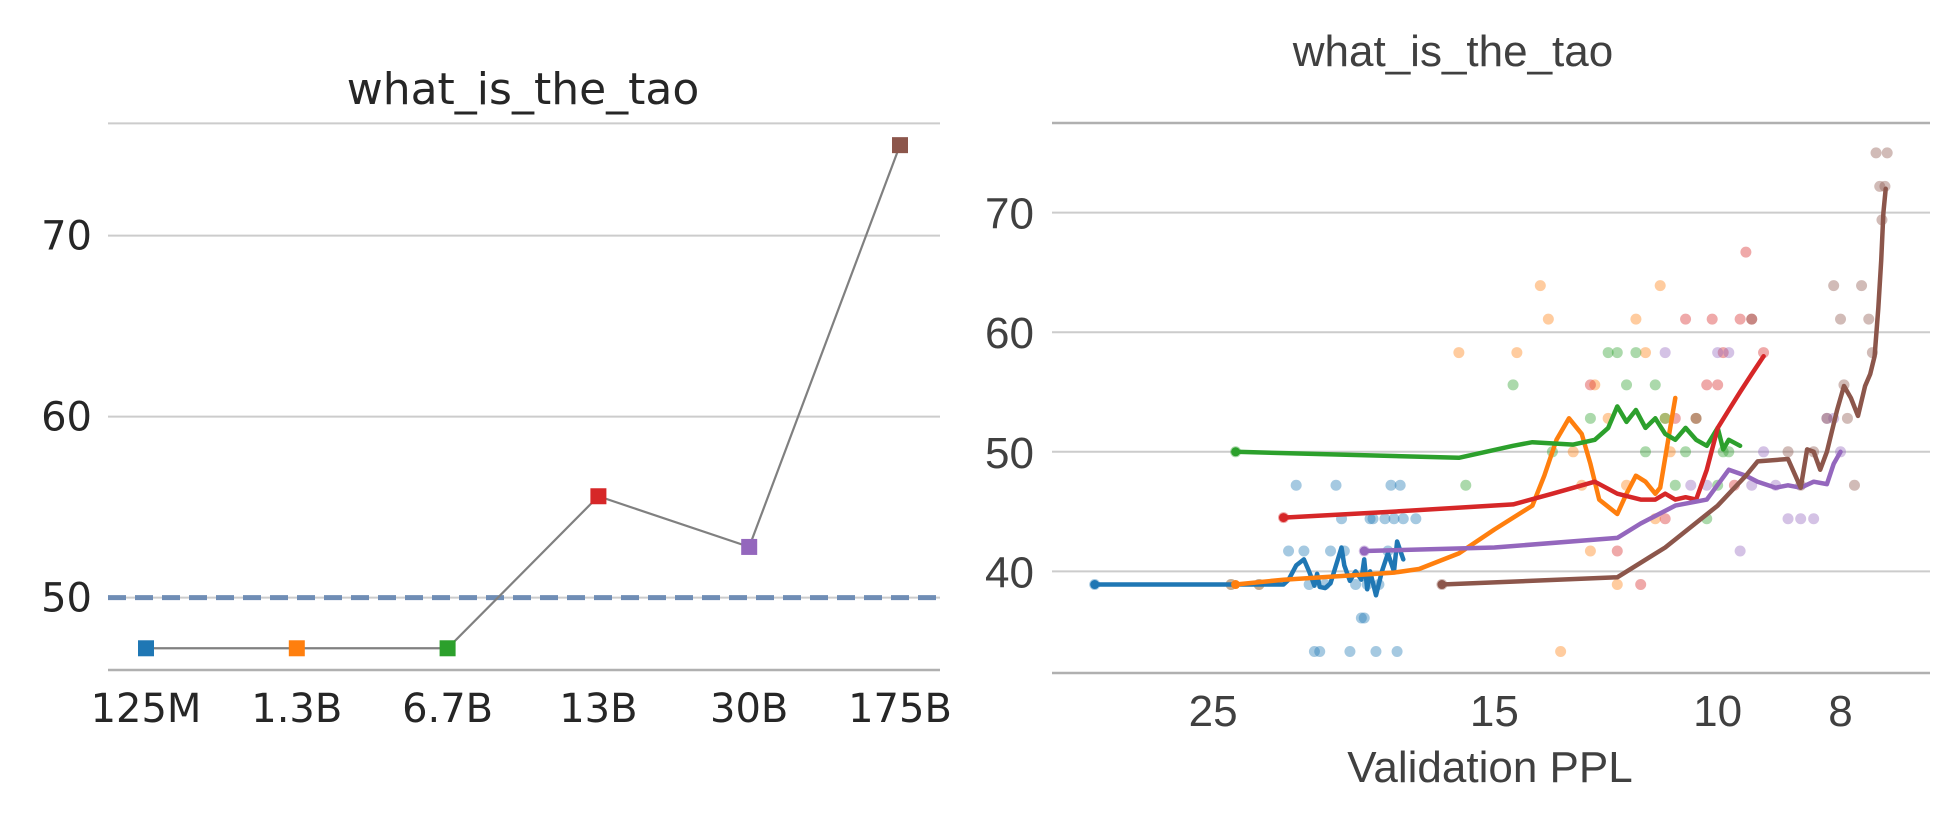 This screenshot has width=1948, height=818. I want to click on right-y-tick-label: 60, so click(1009, 333).